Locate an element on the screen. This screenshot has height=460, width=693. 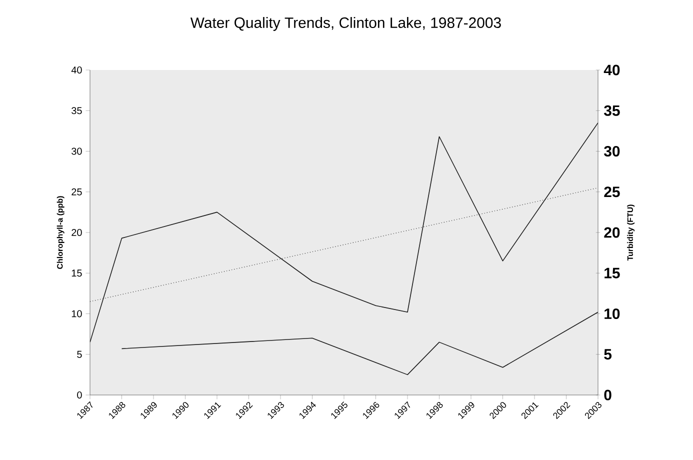
y2-tick-label: 25 is located at coordinates (612, 192).